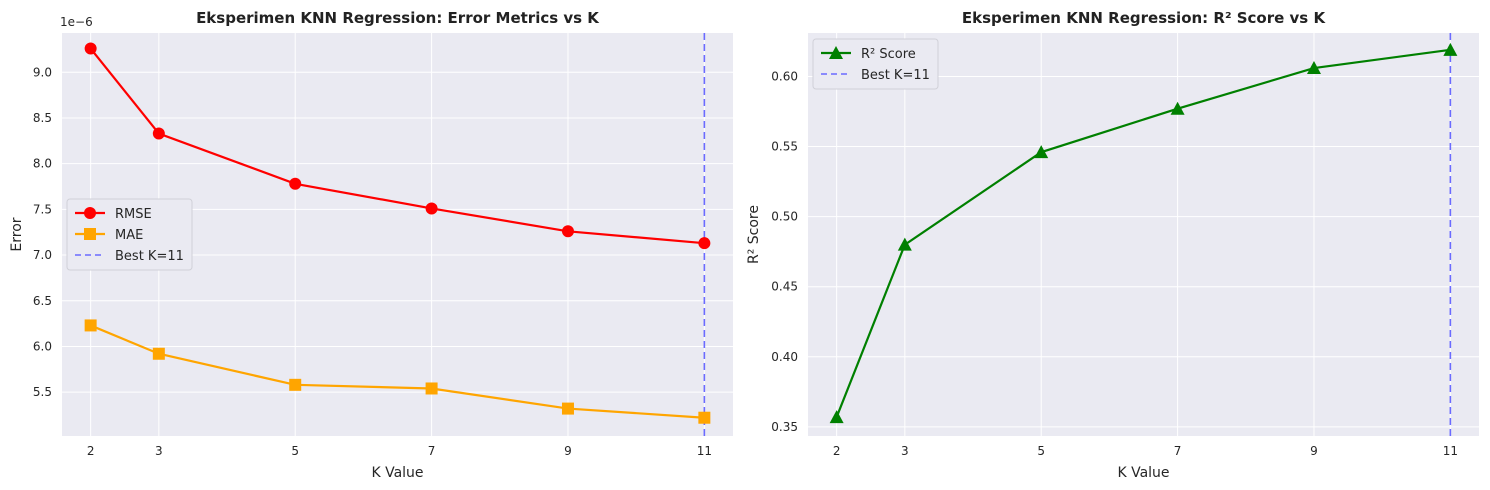 The height and width of the screenshot is (490, 1490). Describe the element at coordinates (784, 427) in the screenshot. I see `y-tick-label: 0.35` at that location.